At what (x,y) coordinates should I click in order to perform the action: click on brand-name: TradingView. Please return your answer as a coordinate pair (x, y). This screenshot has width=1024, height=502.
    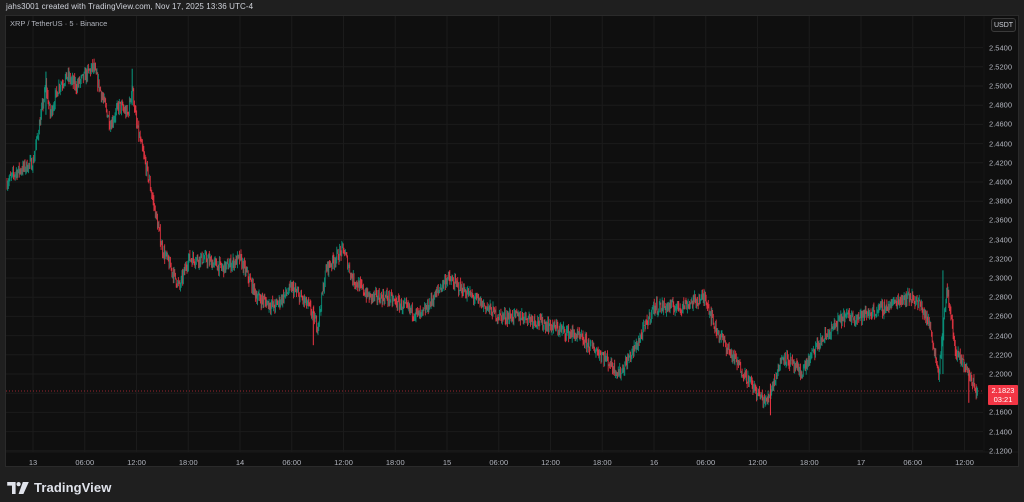
    Looking at the image, I should click on (73, 487).